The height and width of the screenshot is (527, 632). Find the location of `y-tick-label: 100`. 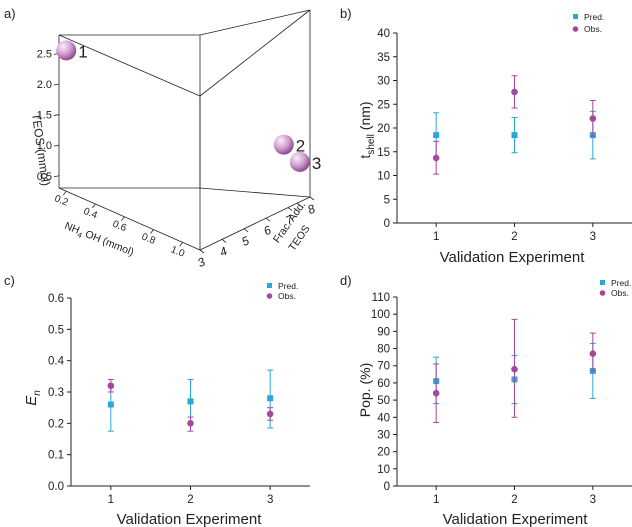

y-tick-label: 100 is located at coordinates (380, 315).